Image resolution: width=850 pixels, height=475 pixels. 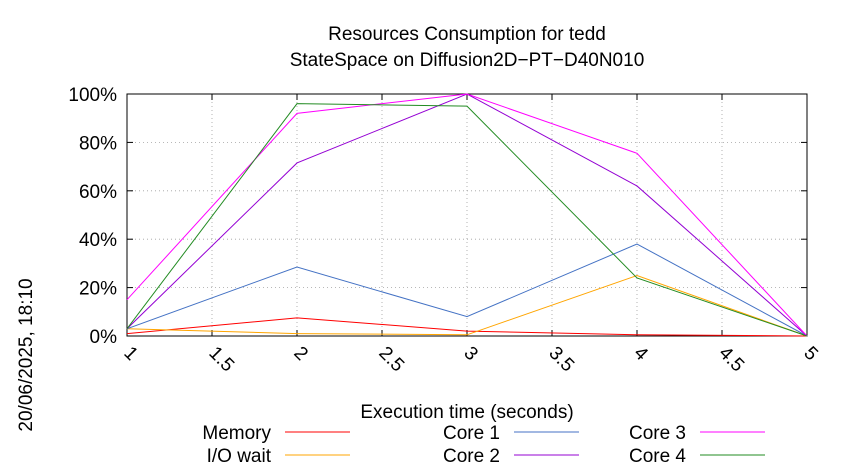 What do you see at coordinates (467, 305) in the screenshot?
I see `series-line-i-o-wait` at bounding box center [467, 305].